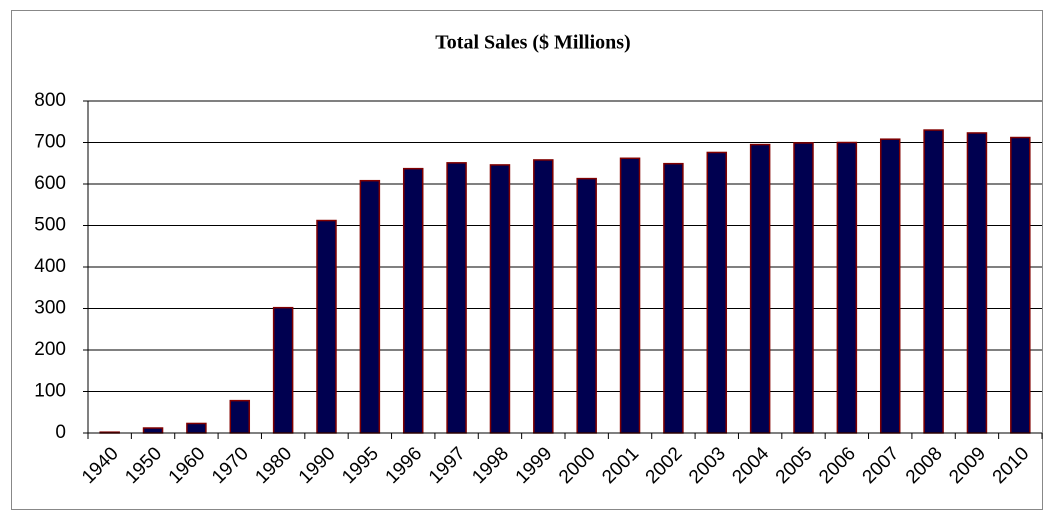 The width and height of the screenshot is (1045, 512). I want to click on y-tick-label: 700, so click(50, 142).